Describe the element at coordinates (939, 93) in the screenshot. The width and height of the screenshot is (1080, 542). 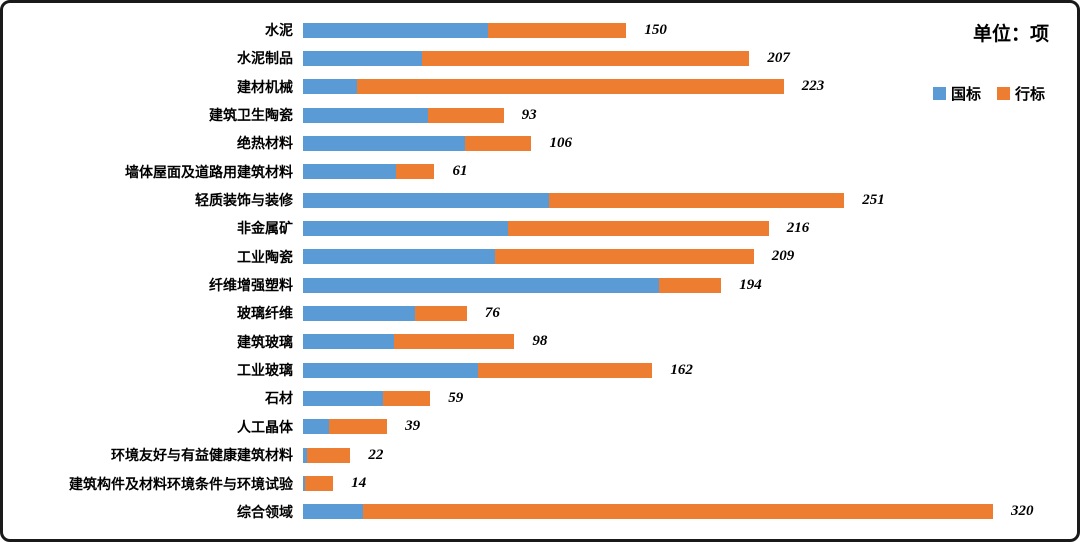
I see `legend-swatch-guobiao-icon` at that location.